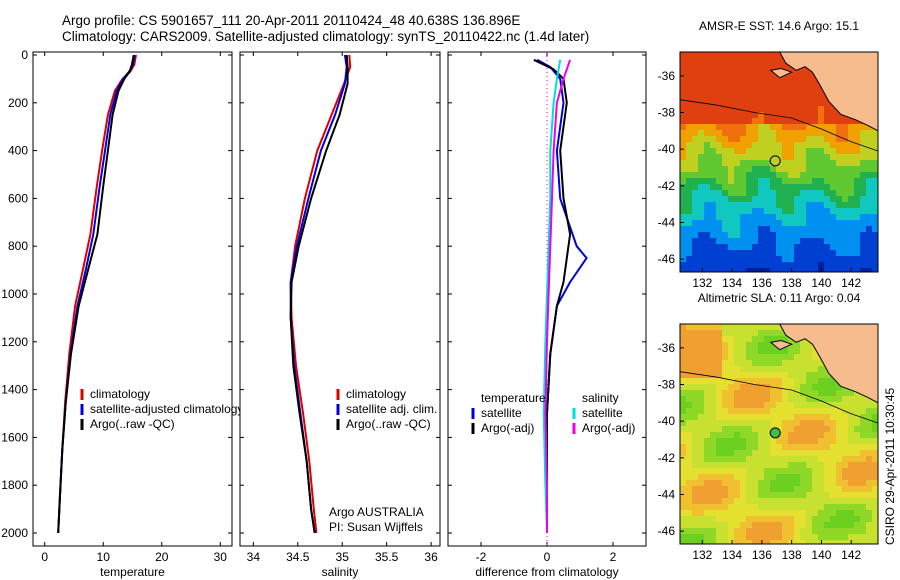 The height and width of the screenshot is (580, 900). What do you see at coordinates (762, 555) in the screenshot?
I see `map-x-tick-label-sla: 136` at bounding box center [762, 555].